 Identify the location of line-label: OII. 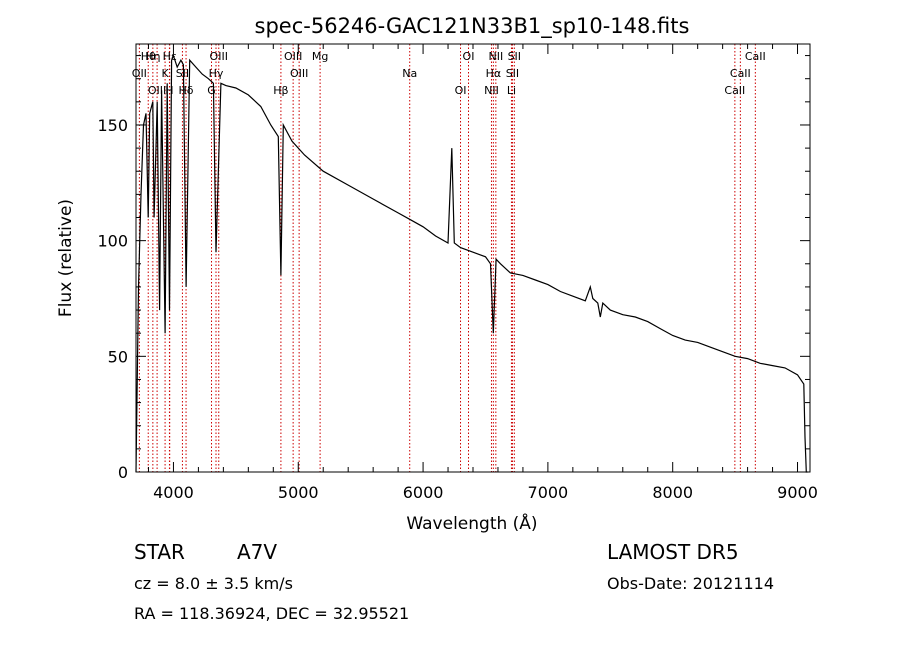
(139, 73).